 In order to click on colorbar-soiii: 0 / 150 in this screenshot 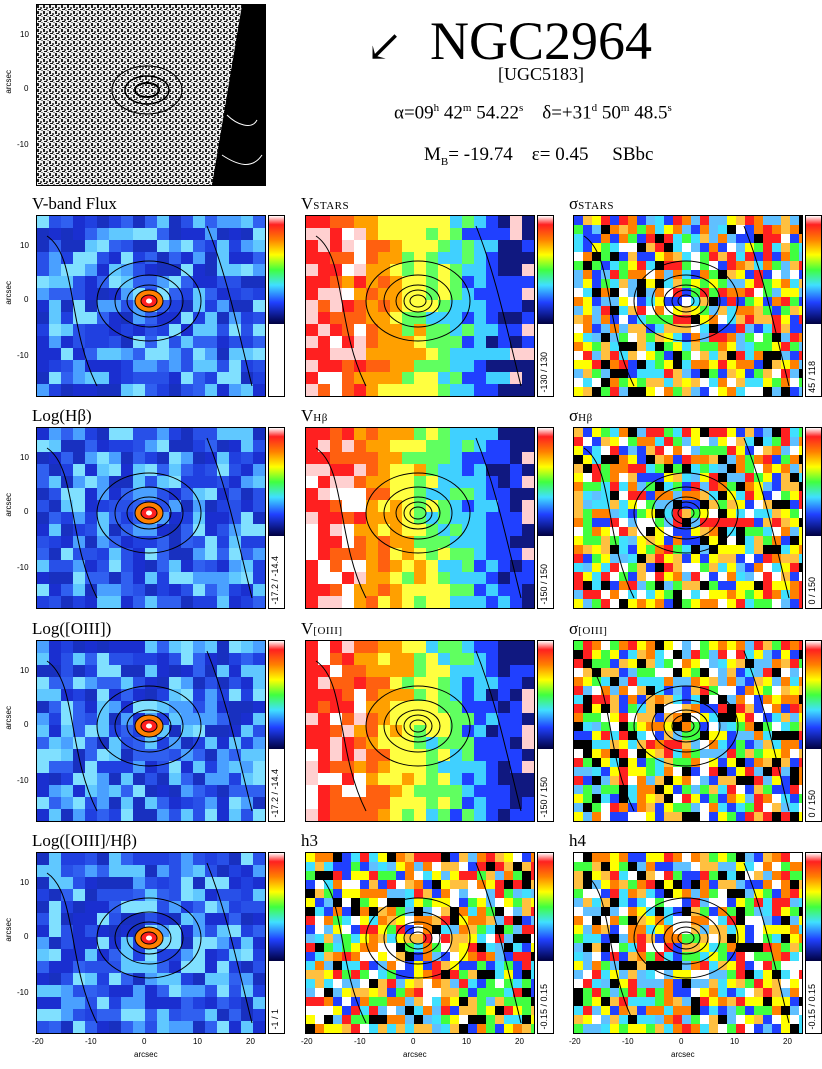, I will do `click(813, 731)`.